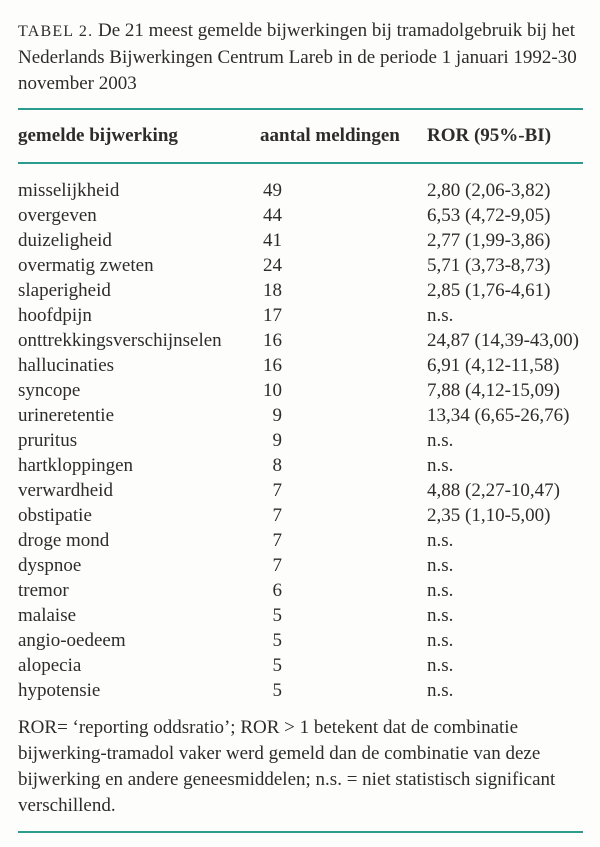 The image size is (600, 847). I want to click on cell-ror: 6,91 (4,12-11,58), so click(493, 365).